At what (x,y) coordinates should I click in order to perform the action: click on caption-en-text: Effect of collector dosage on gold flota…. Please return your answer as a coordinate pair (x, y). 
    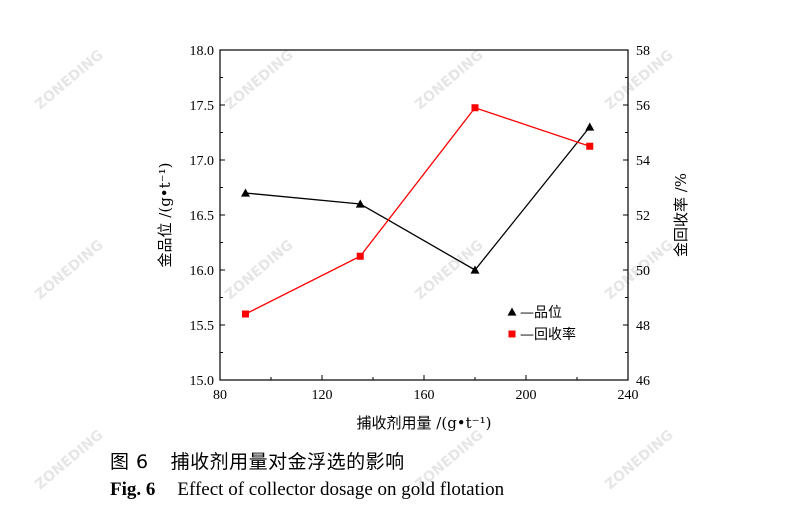
    Looking at the image, I should click on (341, 489).